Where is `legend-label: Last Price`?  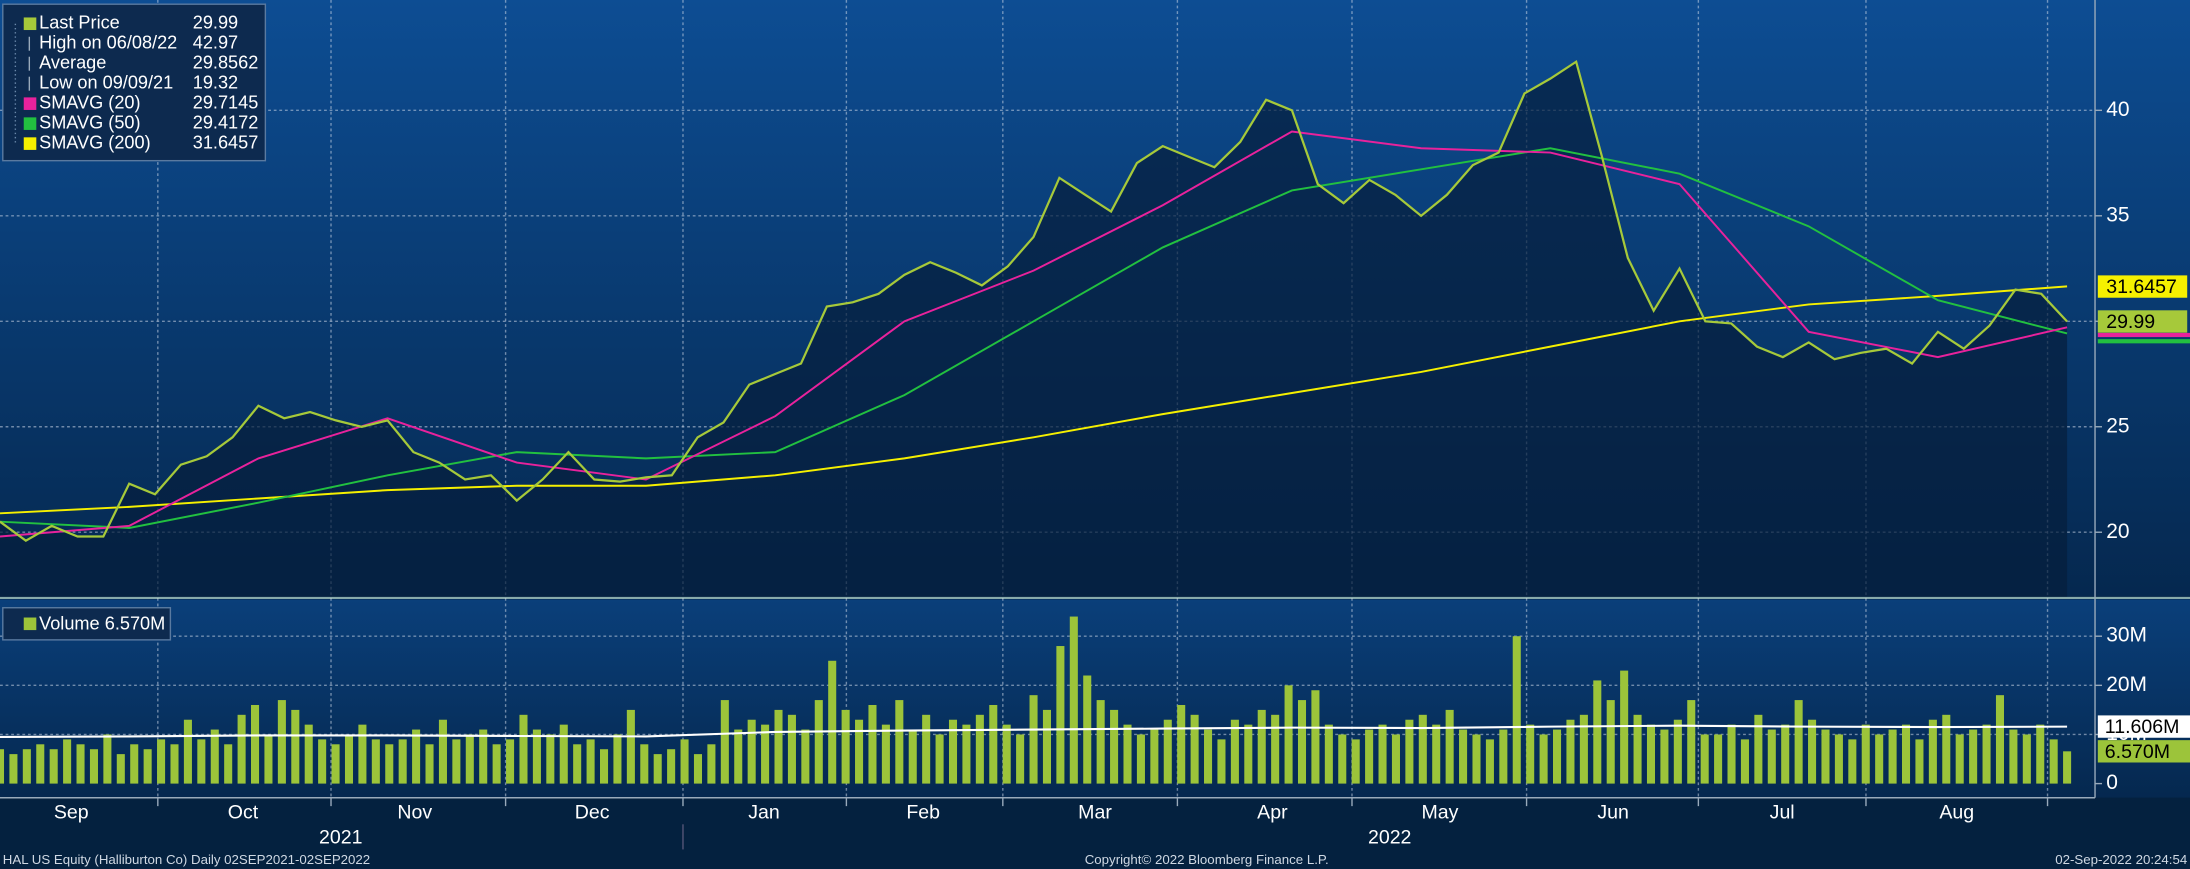
legend-label: Last Price is located at coordinates (79, 23).